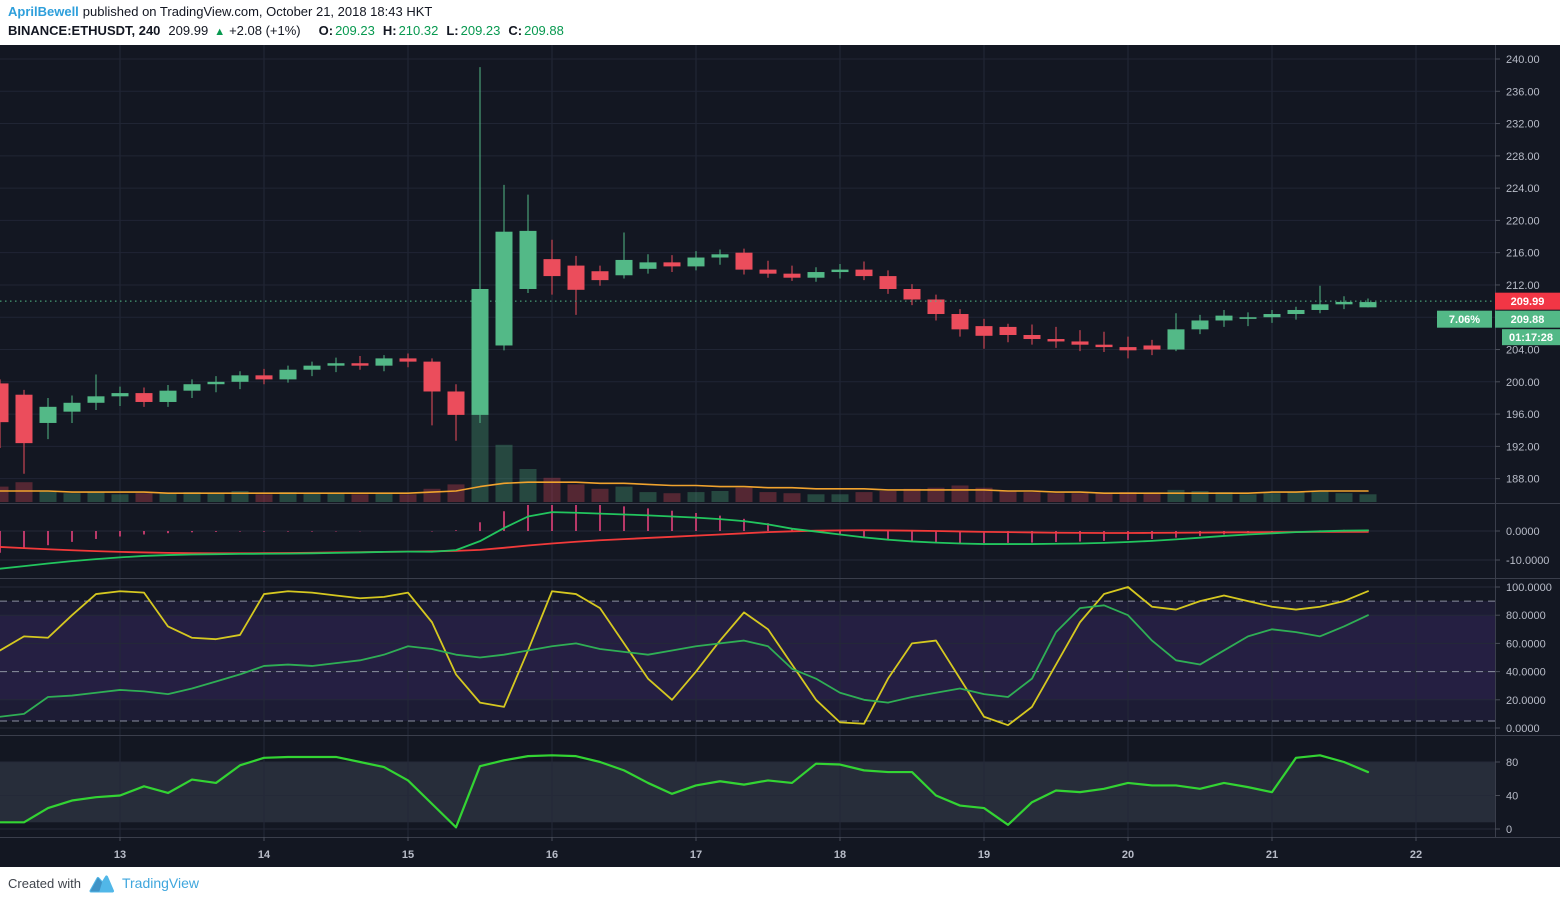  I want to click on svg-text: 19, so click(984, 855).